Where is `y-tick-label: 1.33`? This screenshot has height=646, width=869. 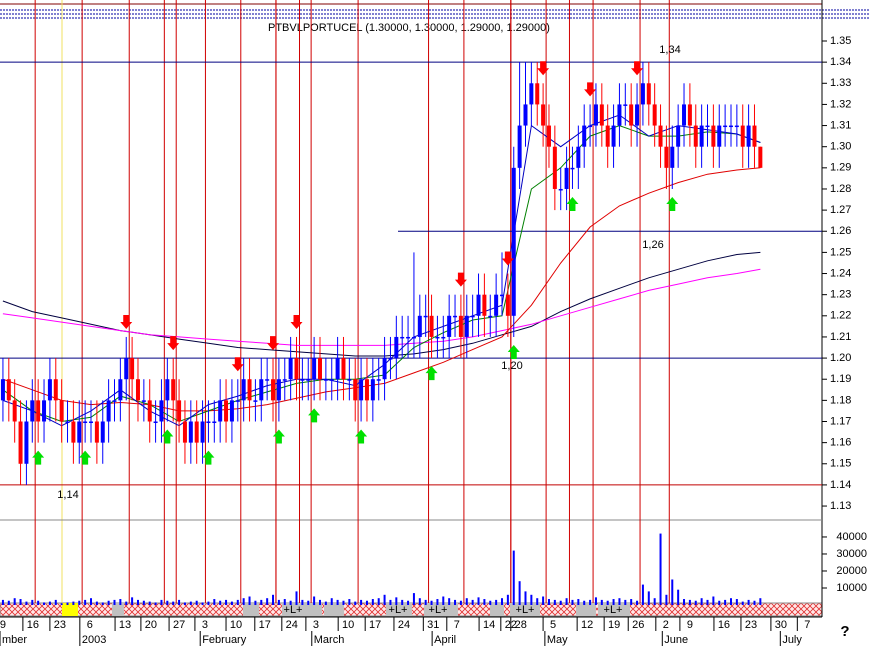 y-tick-label: 1.33 is located at coordinates (840, 83).